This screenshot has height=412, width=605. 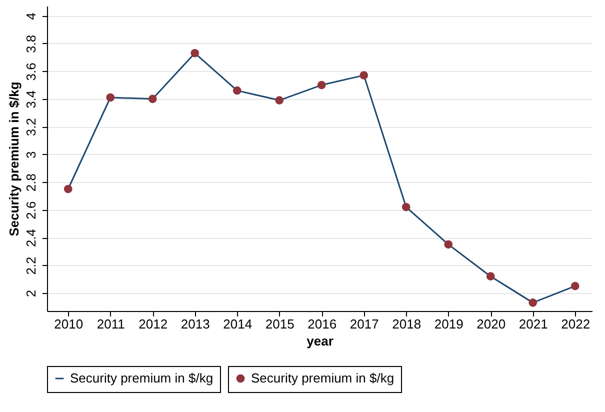 I want to click on x-tick-label: 2018, so click(x=407, y=324).